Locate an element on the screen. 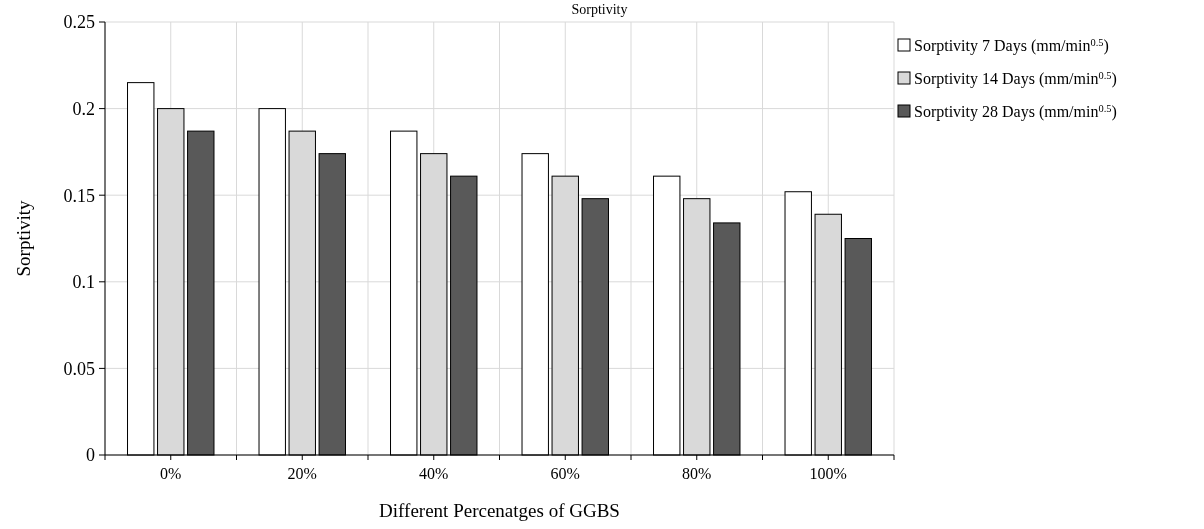  y-tick-label: 0 is located at coordinates (90, 455).